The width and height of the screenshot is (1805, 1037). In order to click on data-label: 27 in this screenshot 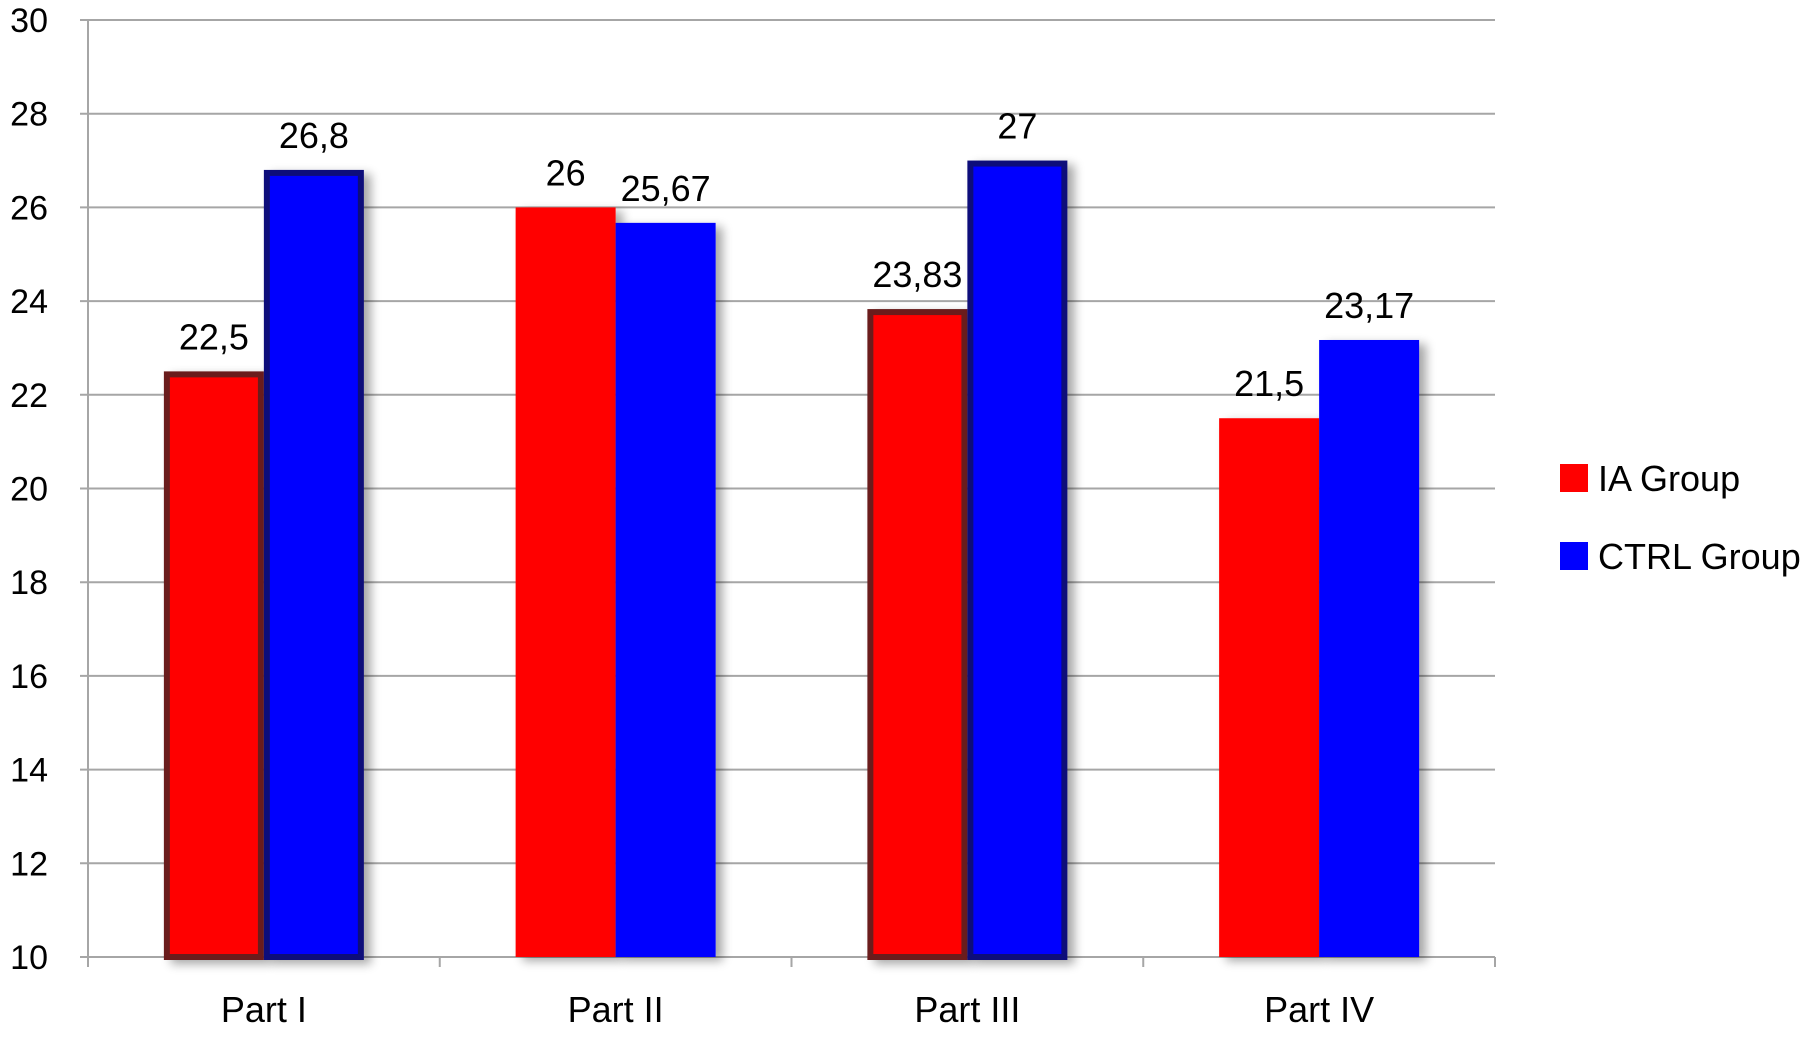, I will do `click(1017, 126)`.